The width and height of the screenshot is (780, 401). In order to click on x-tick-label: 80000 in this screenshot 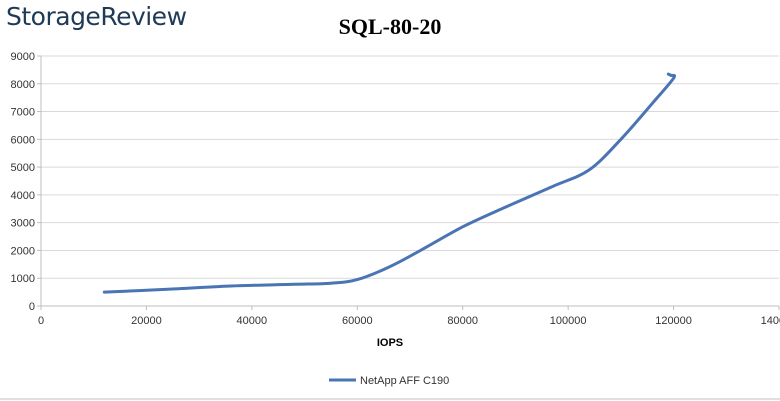, I will do `click(462, 321)`.